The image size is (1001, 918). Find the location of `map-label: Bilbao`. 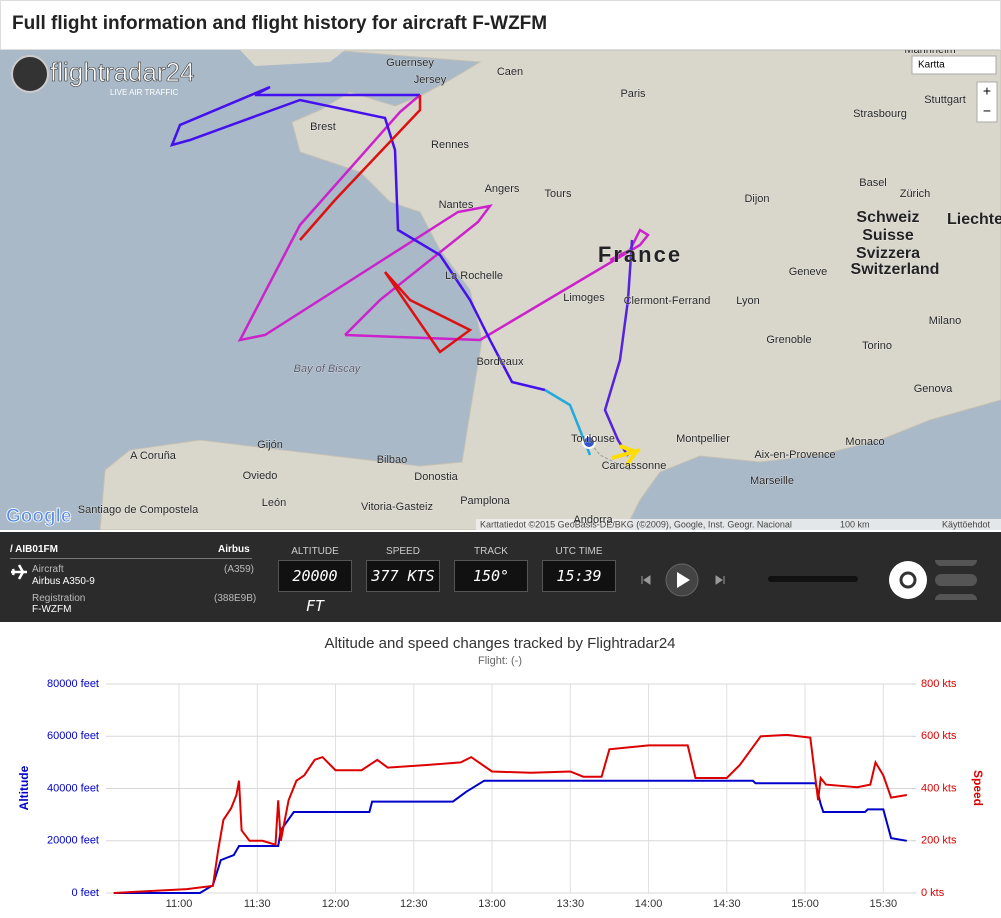

map-label: Bilbao is located at coordinates (392, 460).